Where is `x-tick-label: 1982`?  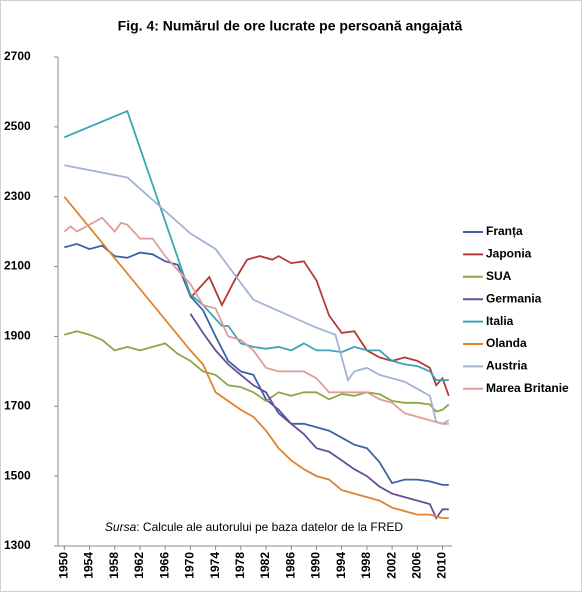 x-tick-label: 1982 is located at coordinates (265, 565).